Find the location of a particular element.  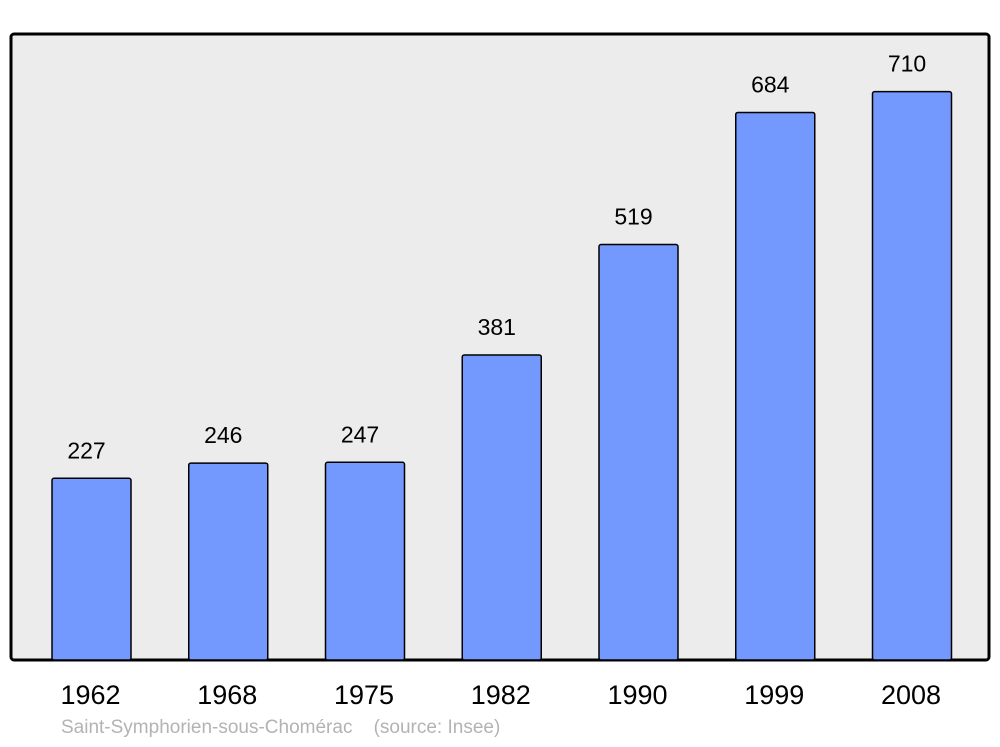

data-label-2008: 710 is located at coordinates (907, 64).